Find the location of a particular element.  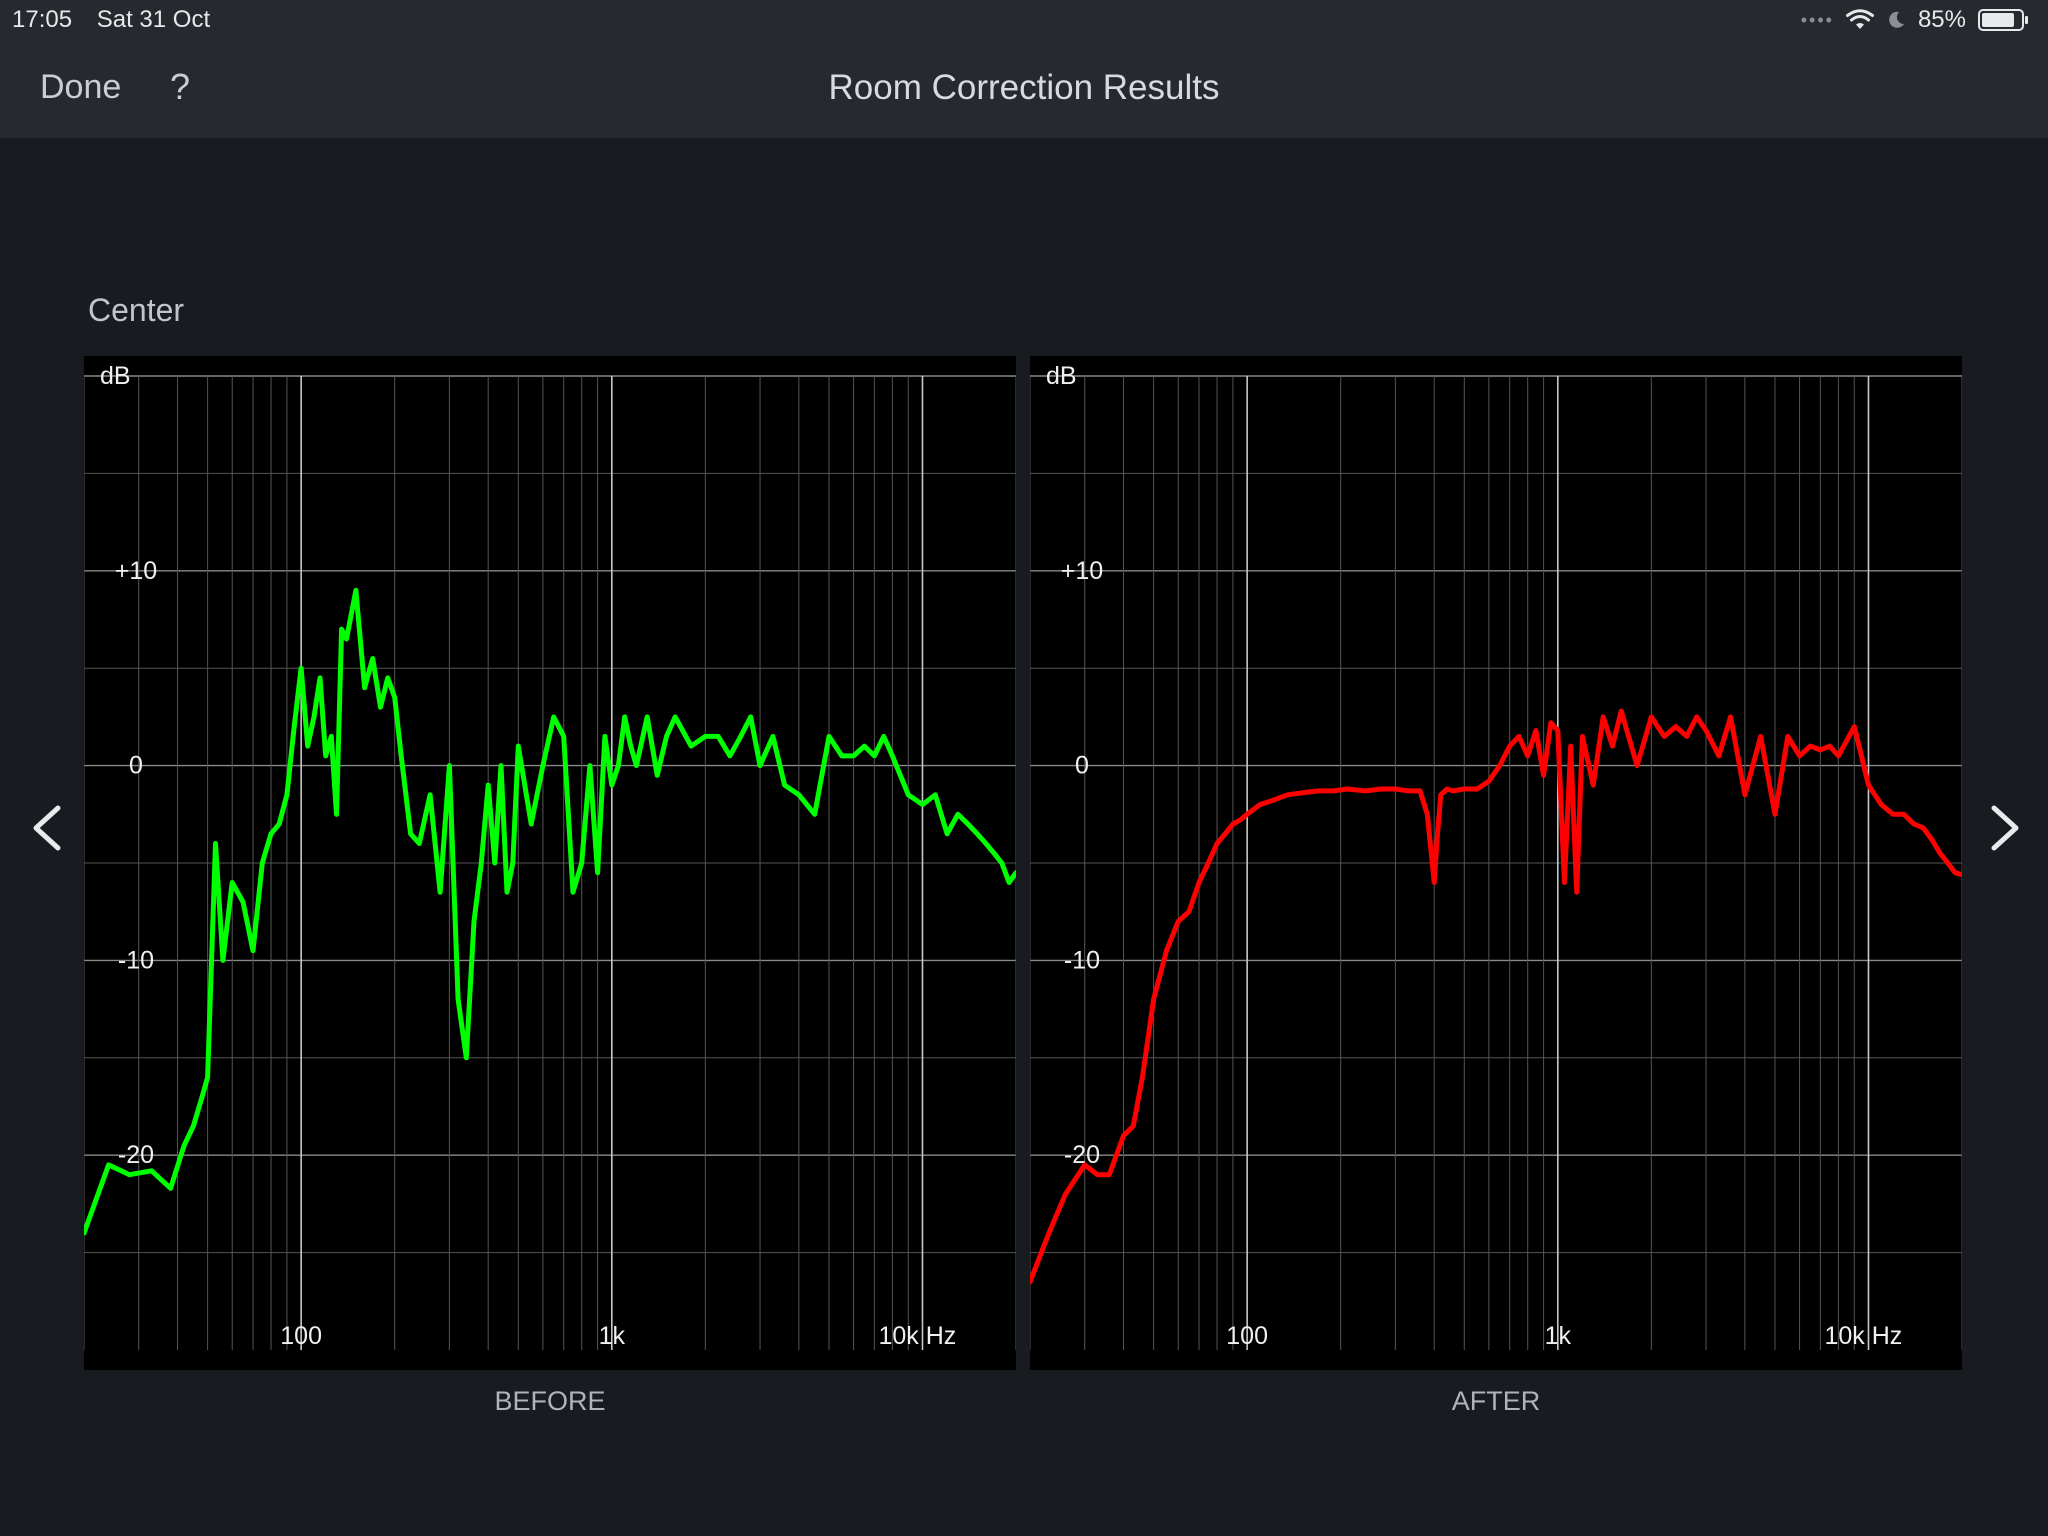

moon-icon is located at coordinates (1896, 19).